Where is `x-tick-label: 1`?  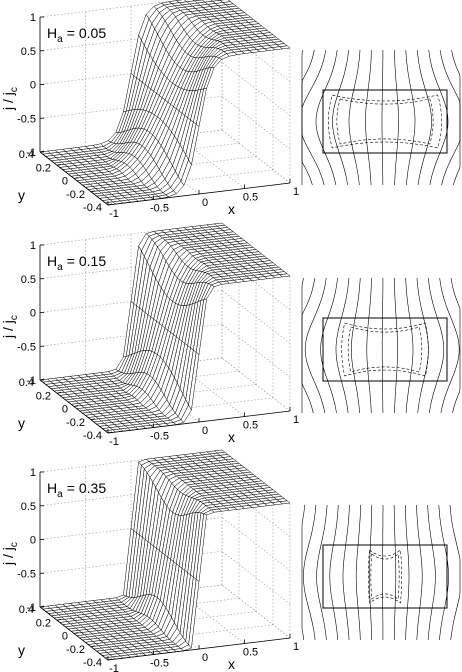
x-tick-label: 1 is located at coordinates (296, 420).